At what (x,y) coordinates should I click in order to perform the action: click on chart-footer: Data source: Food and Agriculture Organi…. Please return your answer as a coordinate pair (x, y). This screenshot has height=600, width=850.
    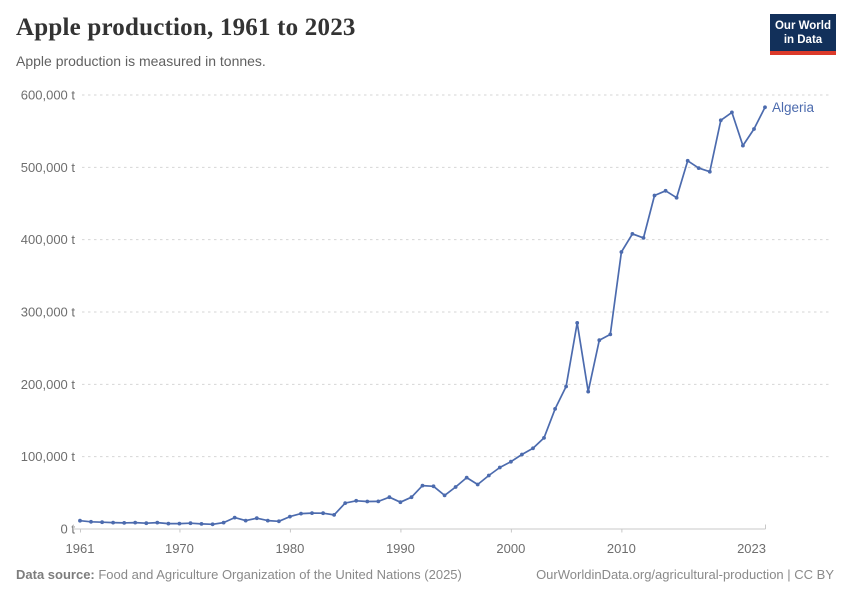
    Looking at the image, I should click on (425, 574).